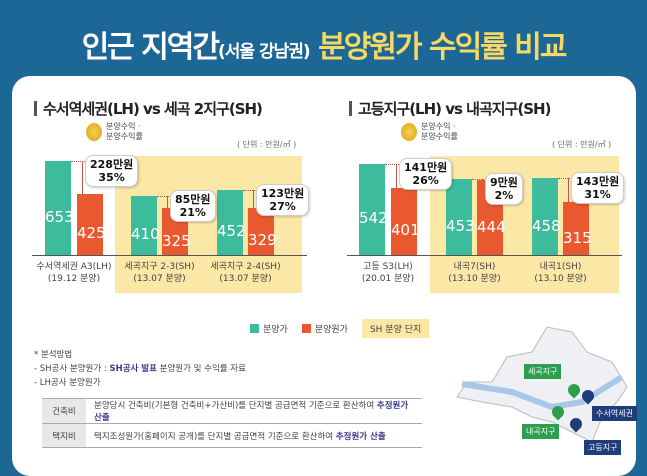 The height and width of the screenshot is (476, 647). I want to click on profit-bubble: 143만원 31%, so click(598, 188).